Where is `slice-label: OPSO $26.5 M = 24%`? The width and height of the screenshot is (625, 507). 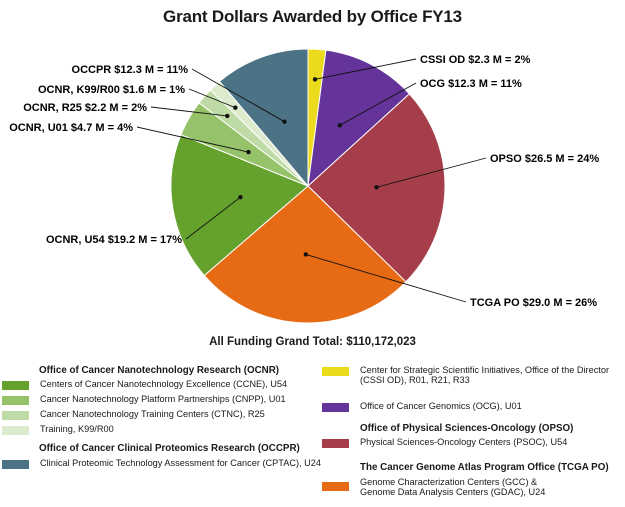 slice-label: OPSO $26.5 M = 24% is located at coordinates (544, 159).